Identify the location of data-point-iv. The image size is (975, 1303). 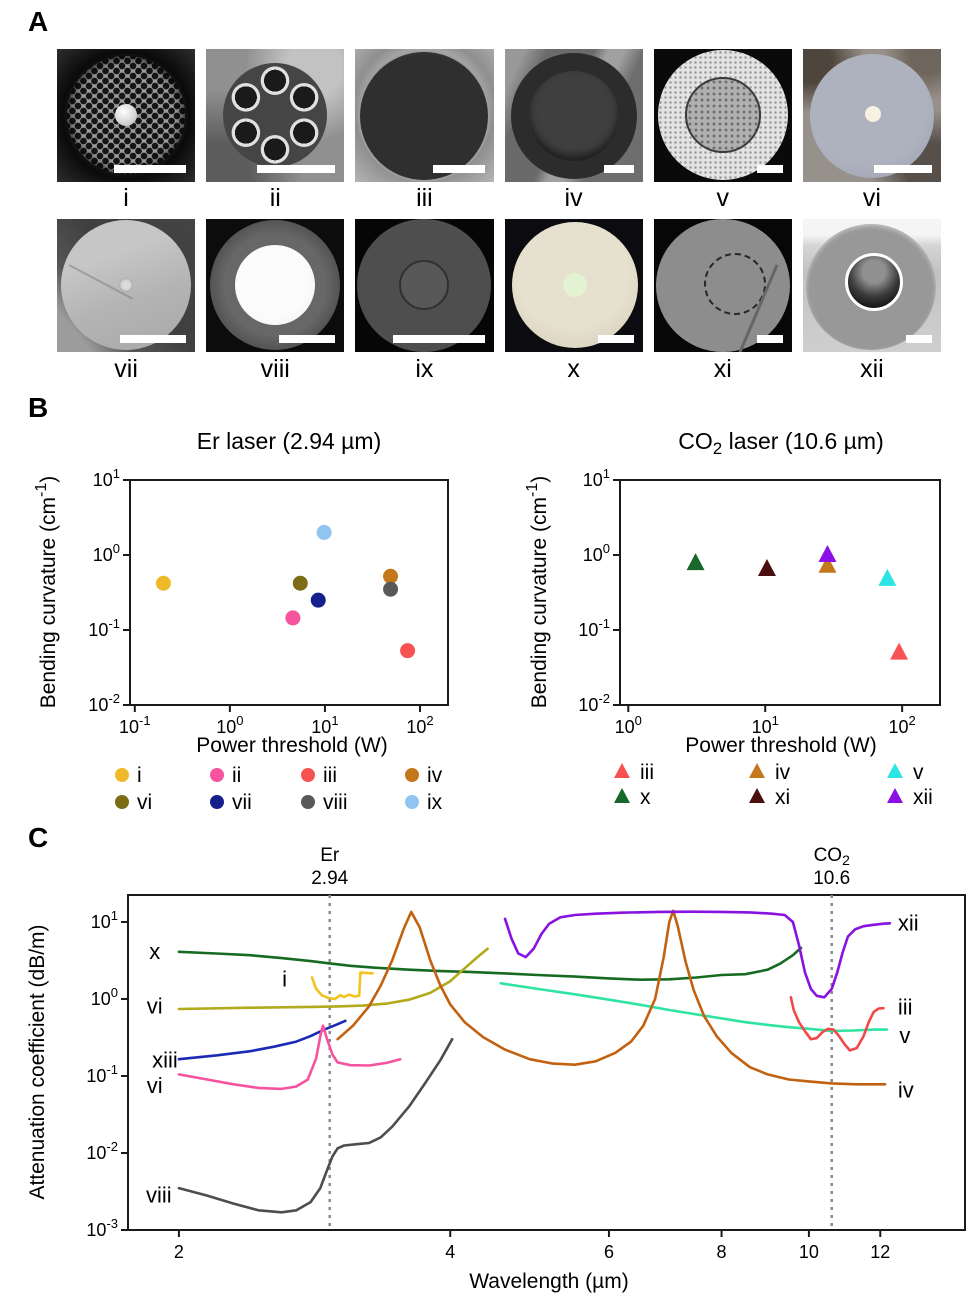
(391, 576).